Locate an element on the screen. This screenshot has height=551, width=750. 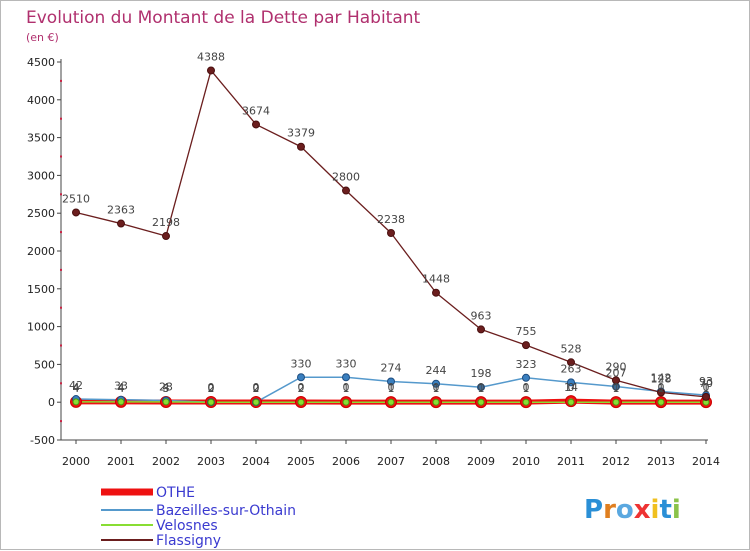
legend-label-0: OTHE is located at coordinates (175, 493).